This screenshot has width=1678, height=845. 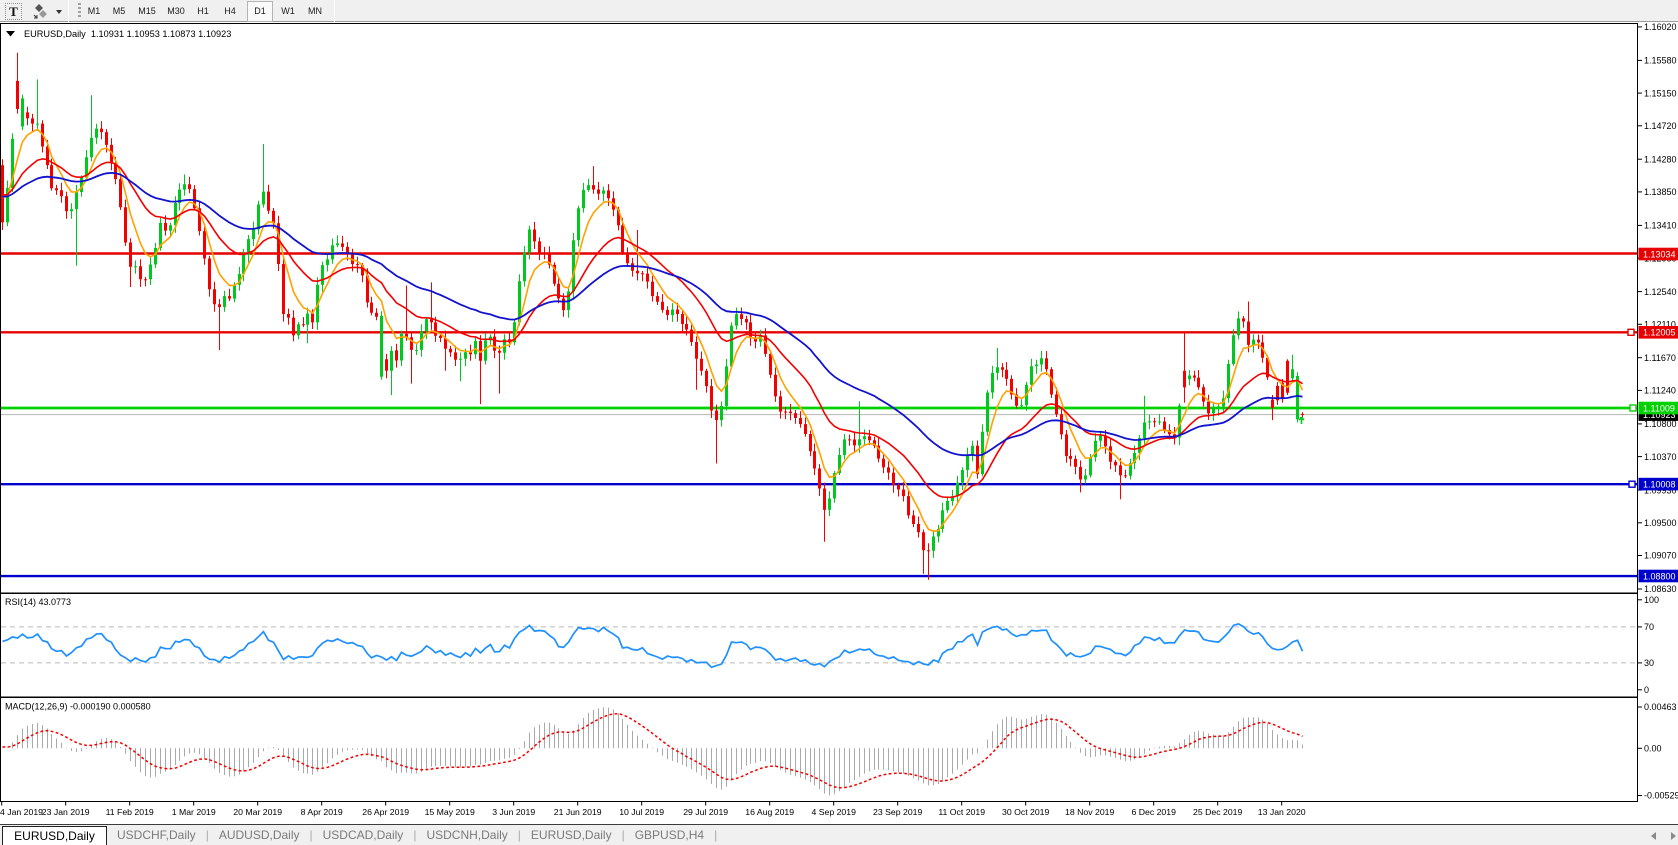 What do you see at coordinates (1653, 749) in the screenshot?
I see `svg-text: 0.00` at bounding box center [1653, 749].